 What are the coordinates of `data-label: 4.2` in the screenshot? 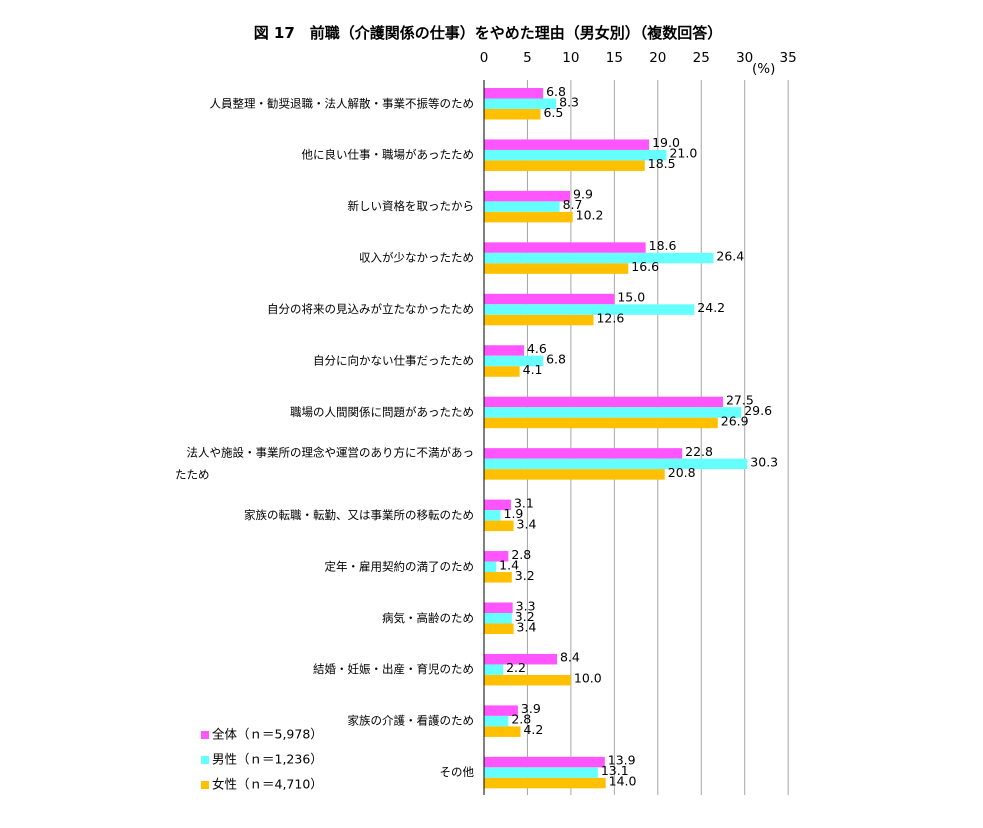 It's located at (533, 729).